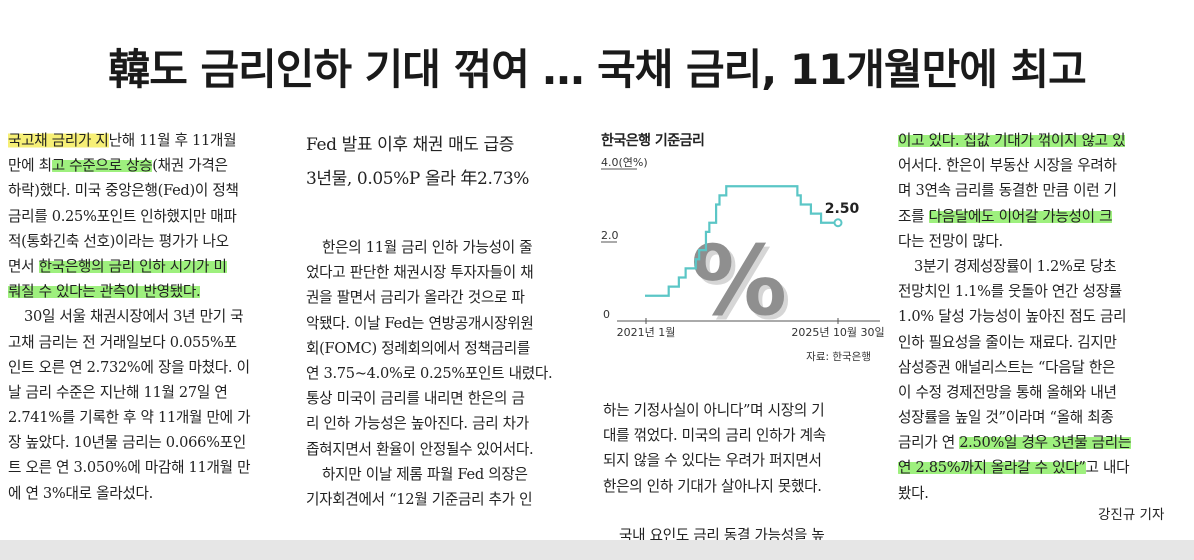  I want to click on text-run: 좁혀지면서 환율이 안정될수 있어서다., so click(420, 449).